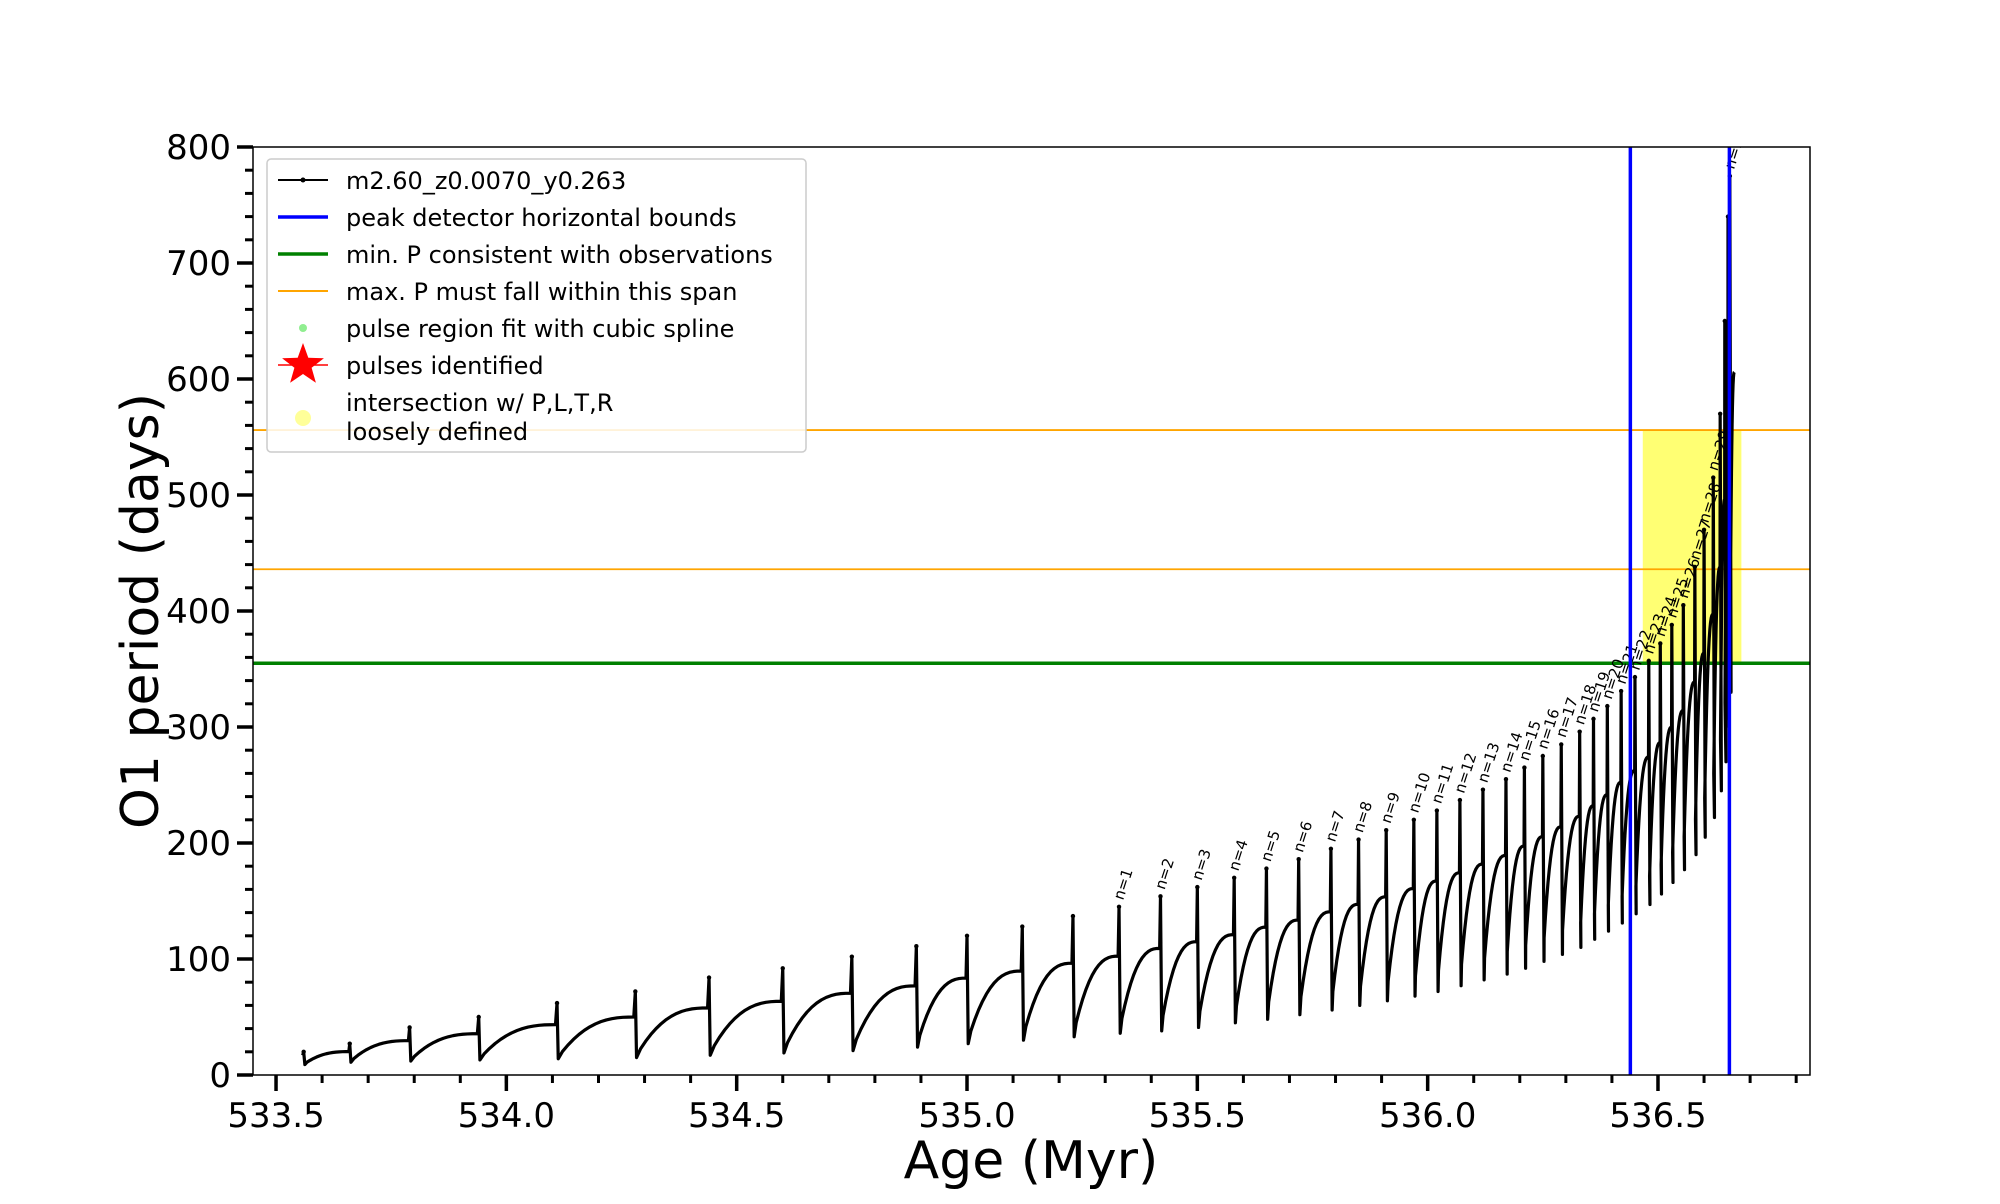 The height and width of the screenshot is (1204, 2000). What do you see at coordinates (220, 1076) in the screenshot?
I see `y-tick-label: 0` at bounding box center [220, 1076].